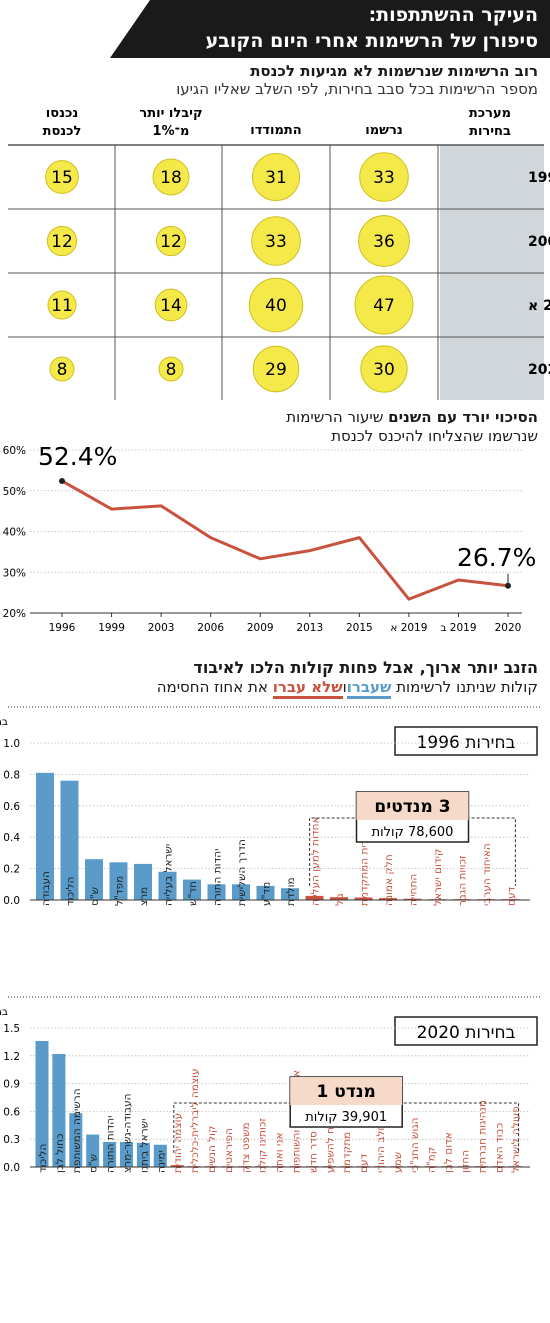 This screenshot has height=1323, width=550. Describe the element at coordinates (432, 1160) in the screenshot. I see `bar-category-label: קמ"ה` at that location.